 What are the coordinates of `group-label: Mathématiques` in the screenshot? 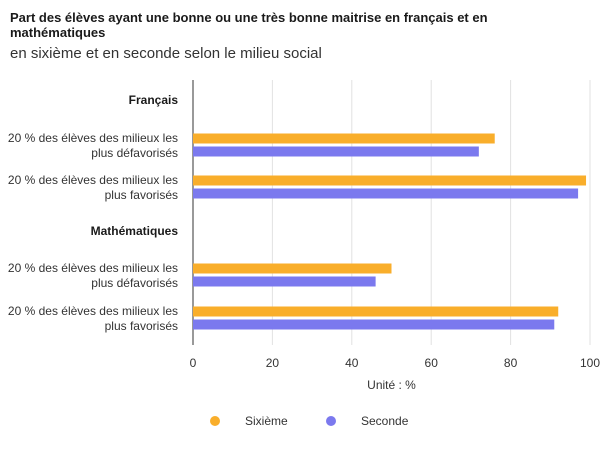 It's located at (135, 231).